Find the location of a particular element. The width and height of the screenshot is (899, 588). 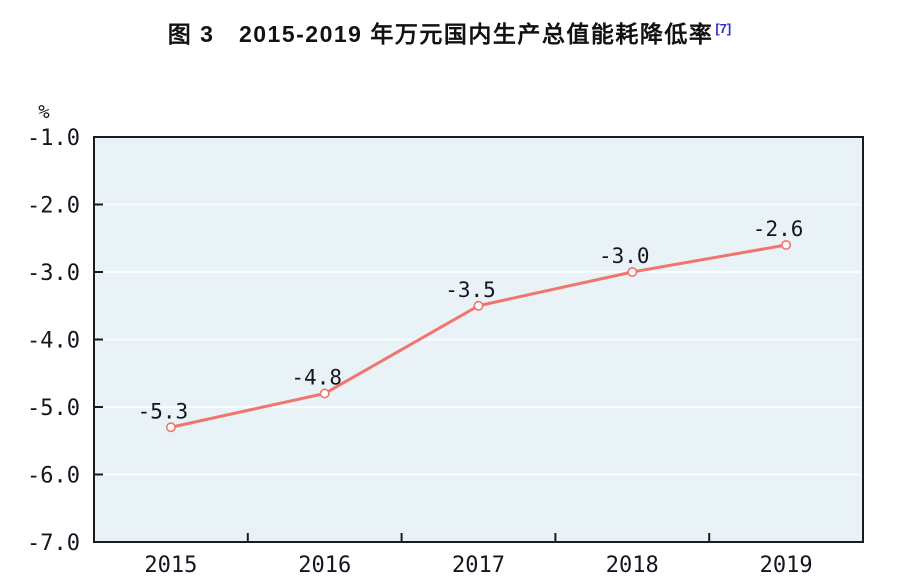

y-tick-label: -1.0 is located at coordinates (53, 138).